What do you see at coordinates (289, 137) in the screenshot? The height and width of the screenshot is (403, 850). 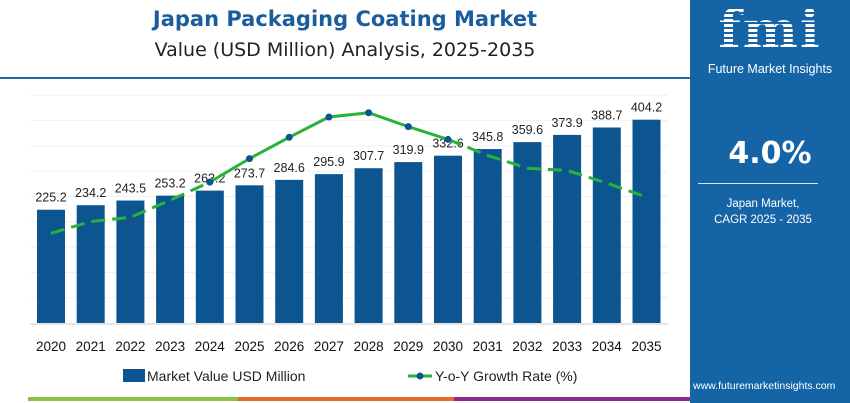 I see `growth-point-2026` at bounding box center [289, 137].